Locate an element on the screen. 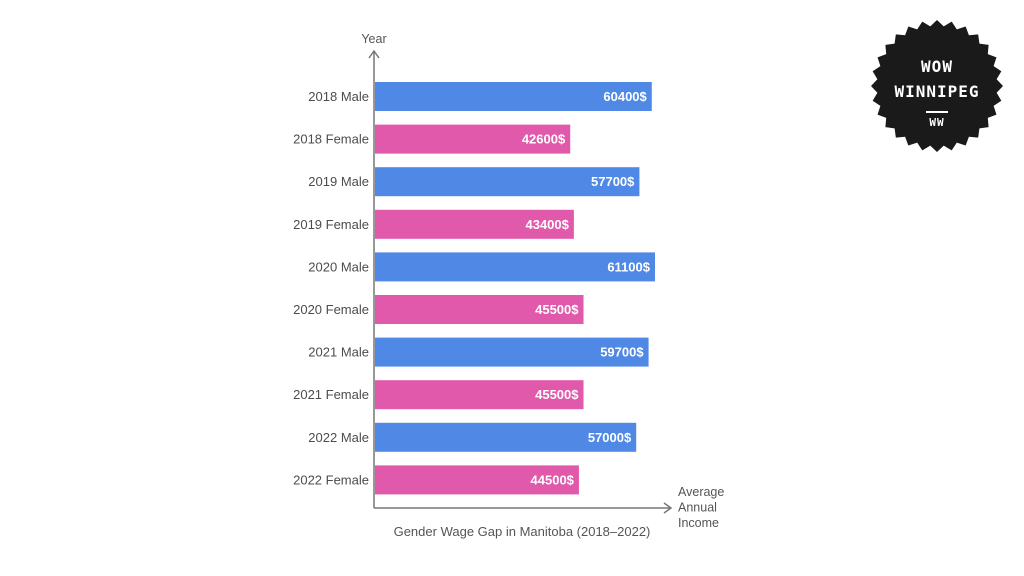 The height and width of the screenshot is (576, 1024). x-axis-title-line-1: Average is located at coordinates (701, 492).